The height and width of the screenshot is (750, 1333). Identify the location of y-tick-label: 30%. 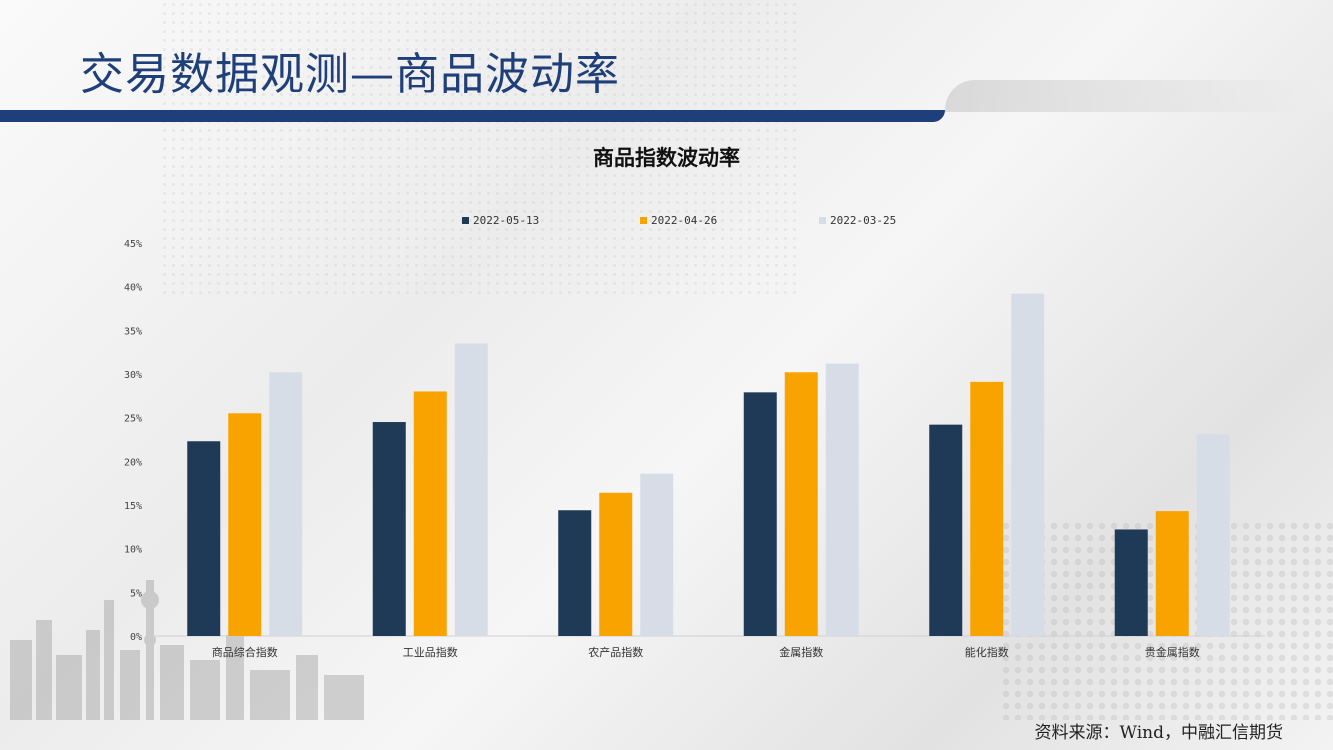
(133, 375).